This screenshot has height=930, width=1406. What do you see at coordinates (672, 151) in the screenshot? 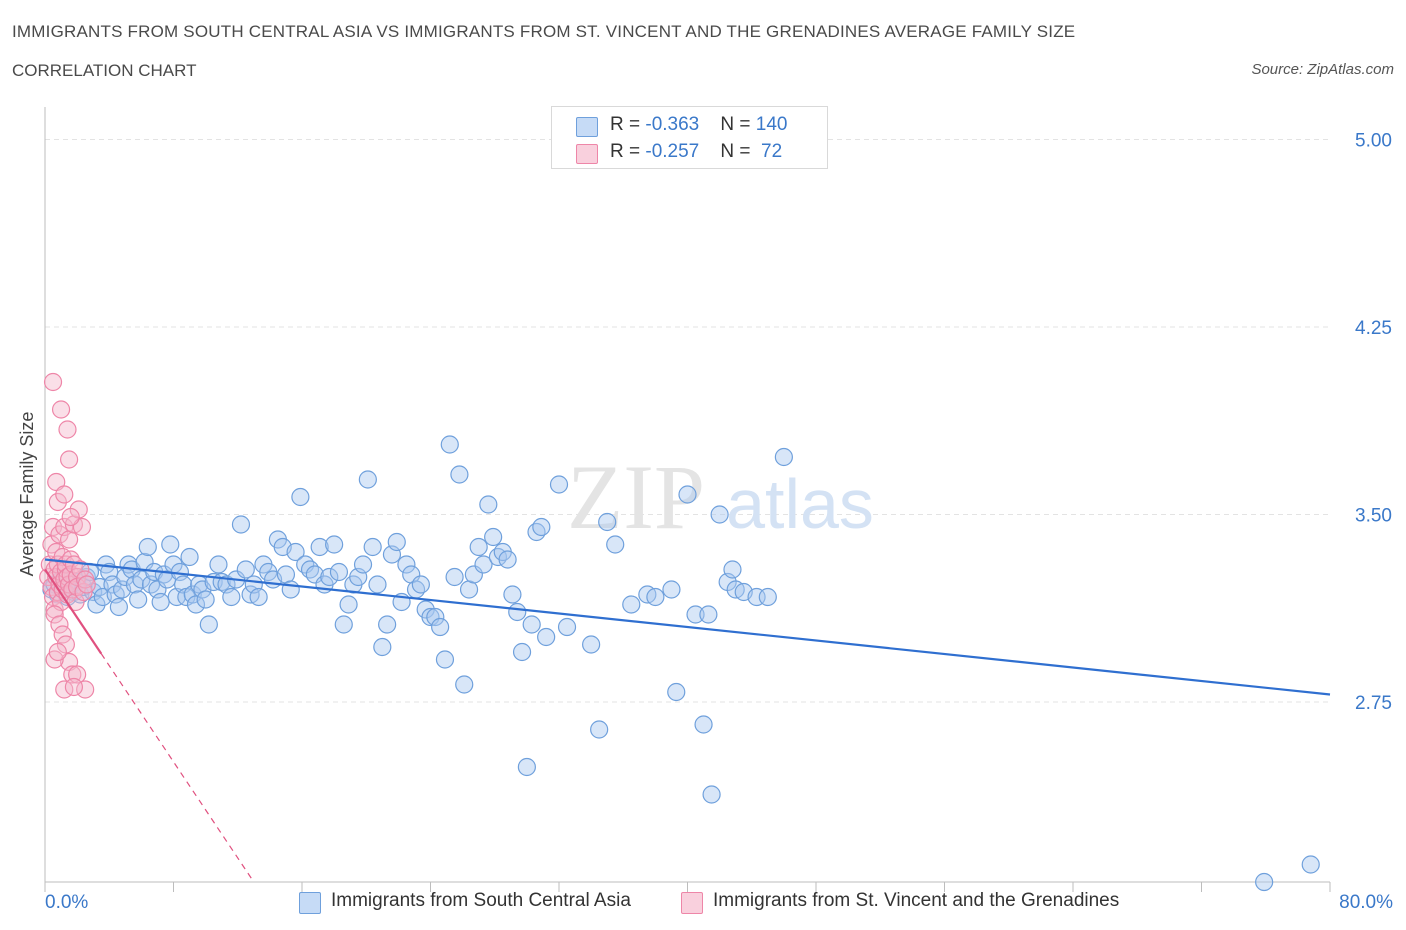
I see `r-value-pink: -0.257` at bounding box center [672, 151].